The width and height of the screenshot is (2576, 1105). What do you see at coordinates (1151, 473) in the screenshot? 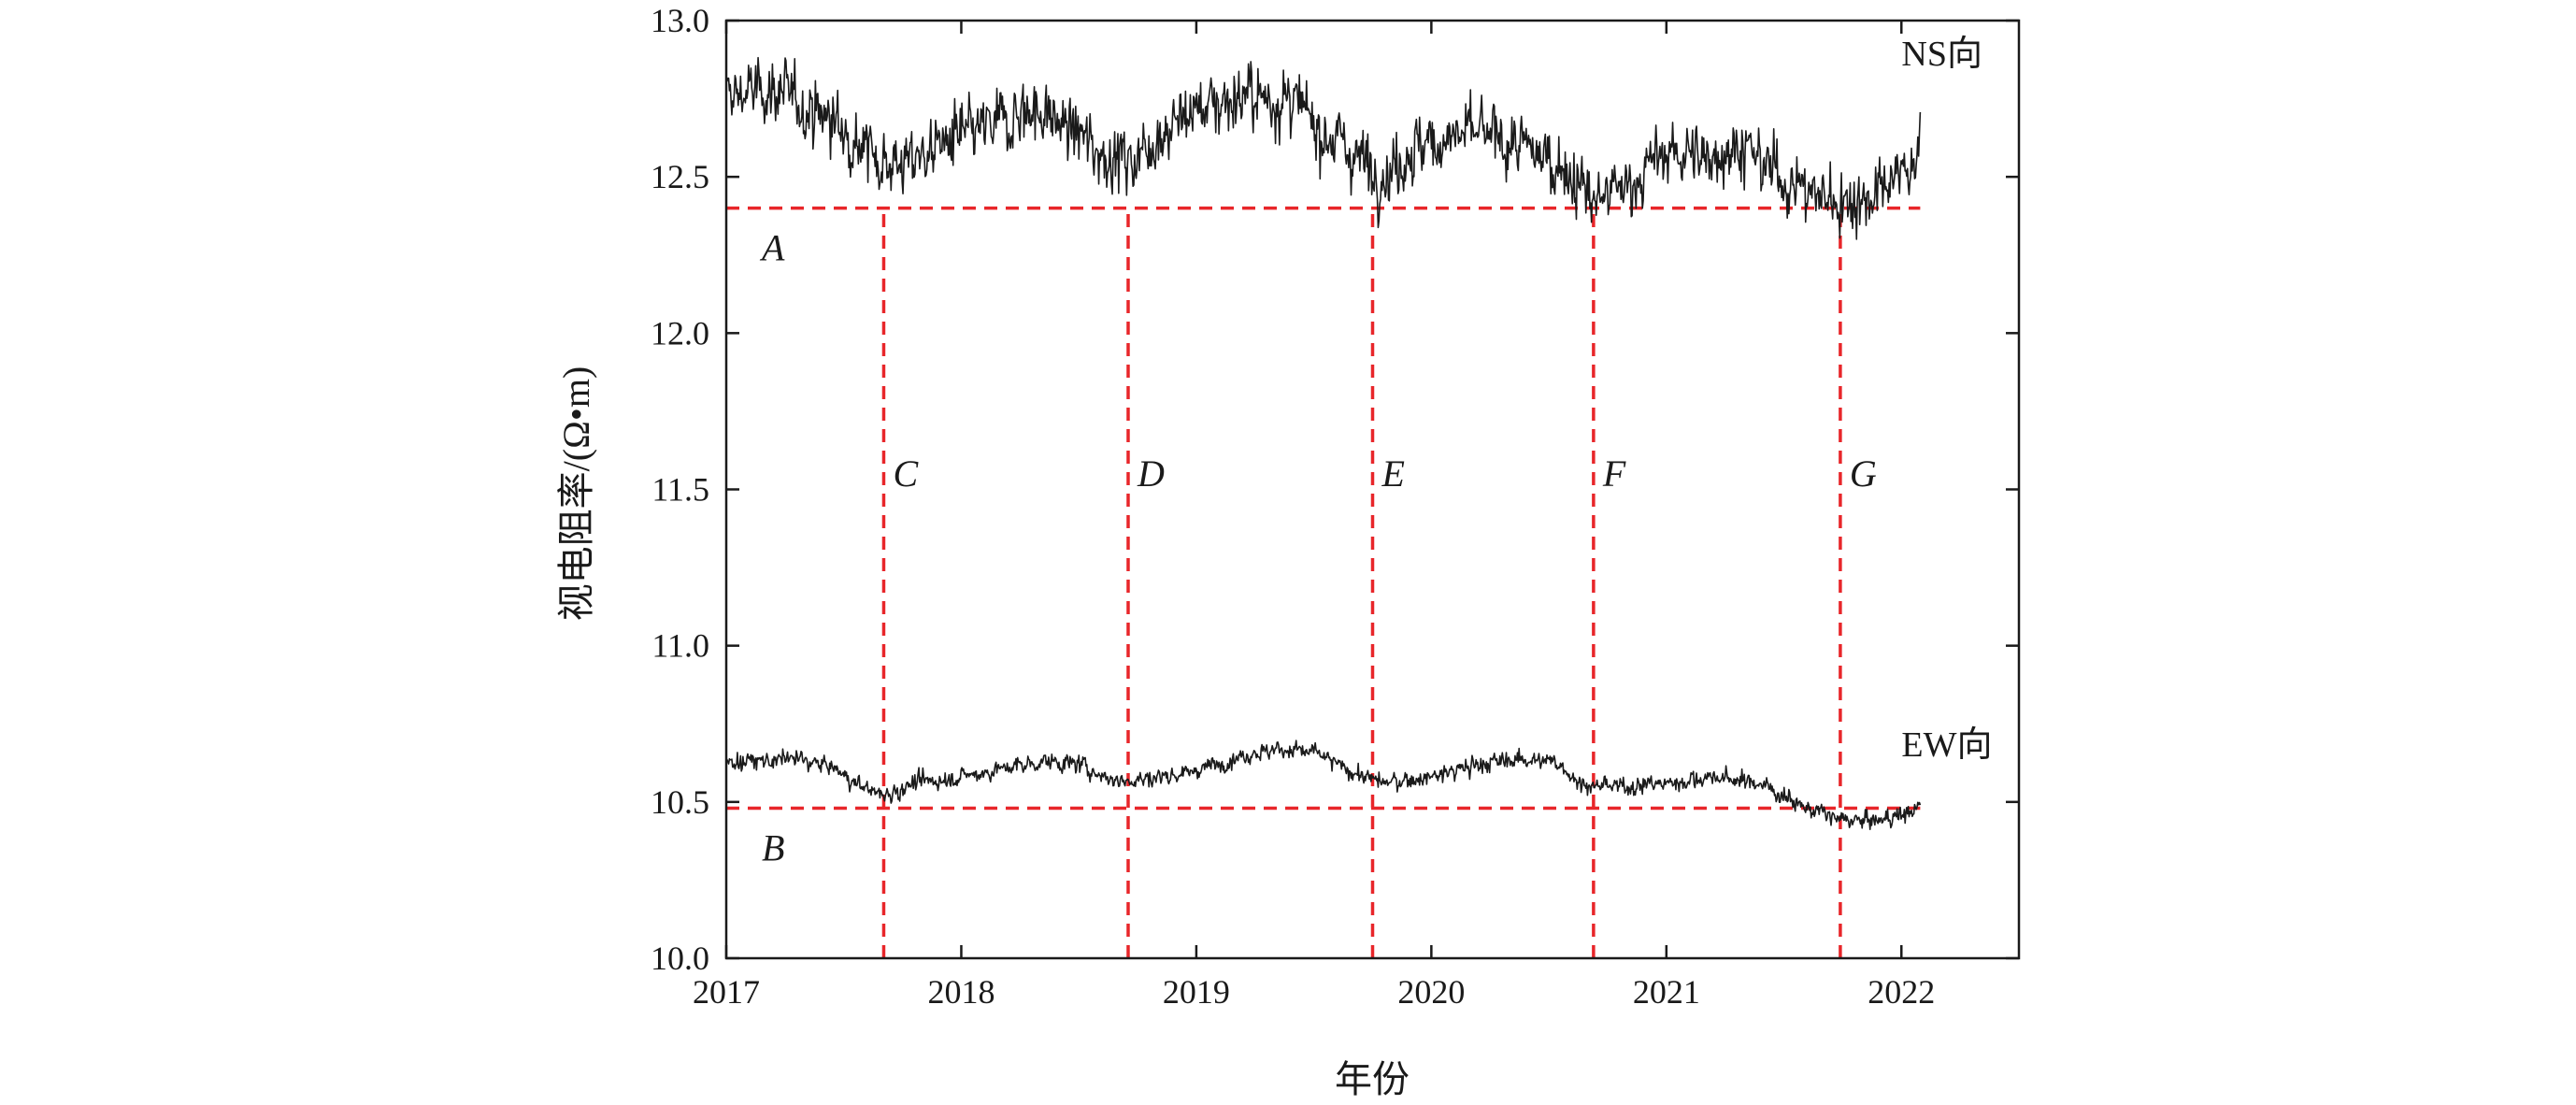
I see `ref-label-D: D` at bounding box center [1151, 473].